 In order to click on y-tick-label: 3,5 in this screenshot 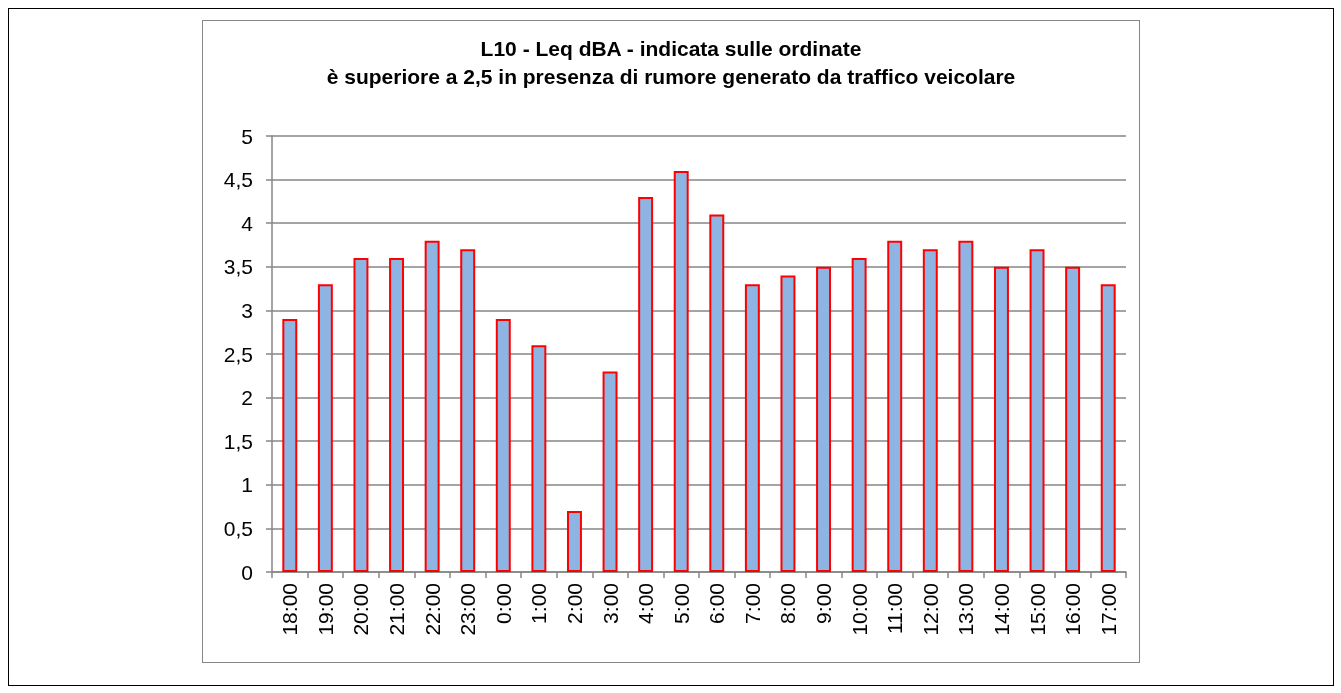, I will do `click(238, 267)`.